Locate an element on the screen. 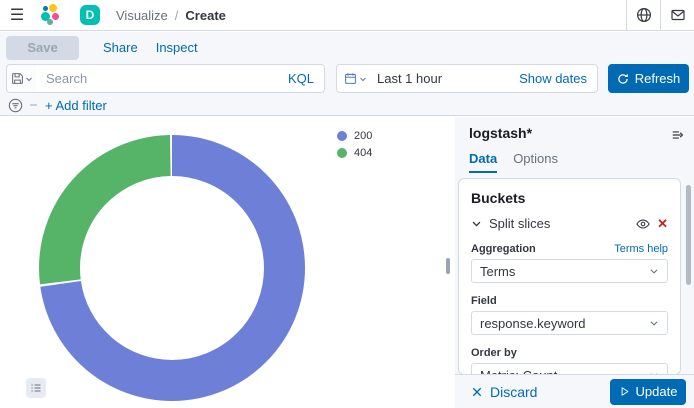 This screenshot has width=694, height=408. date-picker: Last 1 hour Show dates is located at coordinates (467, 78).